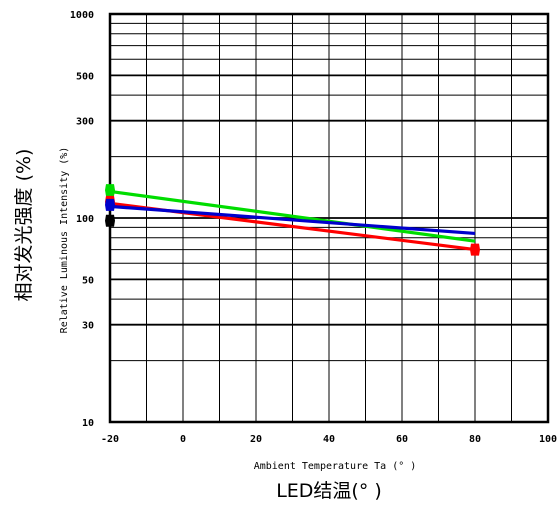 This screenshot has width=559, height=507. I want to click on x-tick-label: 40, so click(329, 439).